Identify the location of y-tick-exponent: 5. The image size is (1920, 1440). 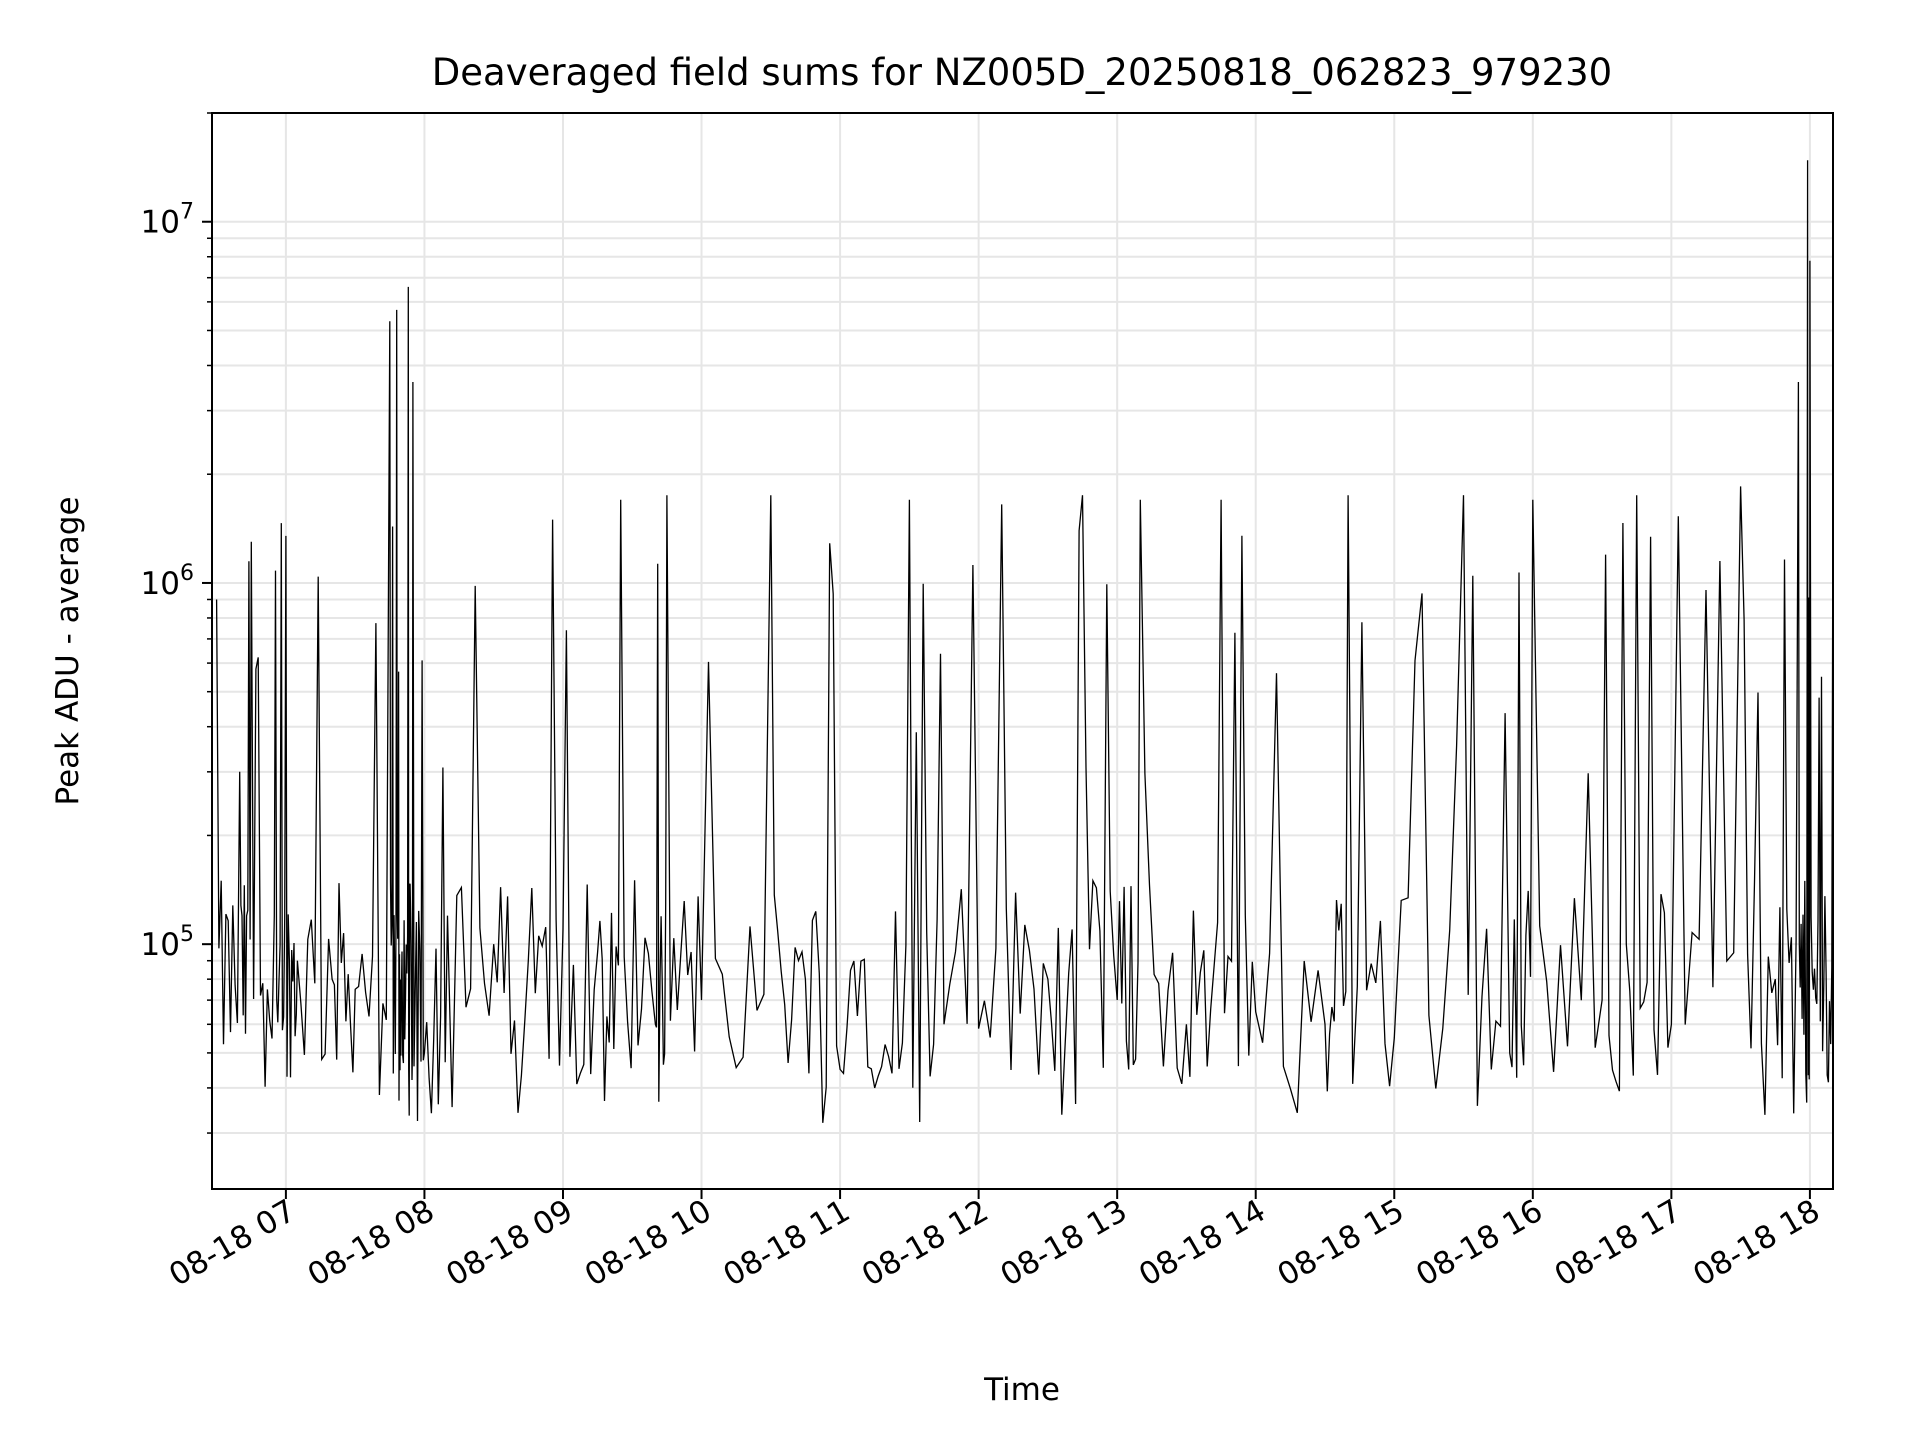
(187, 934).